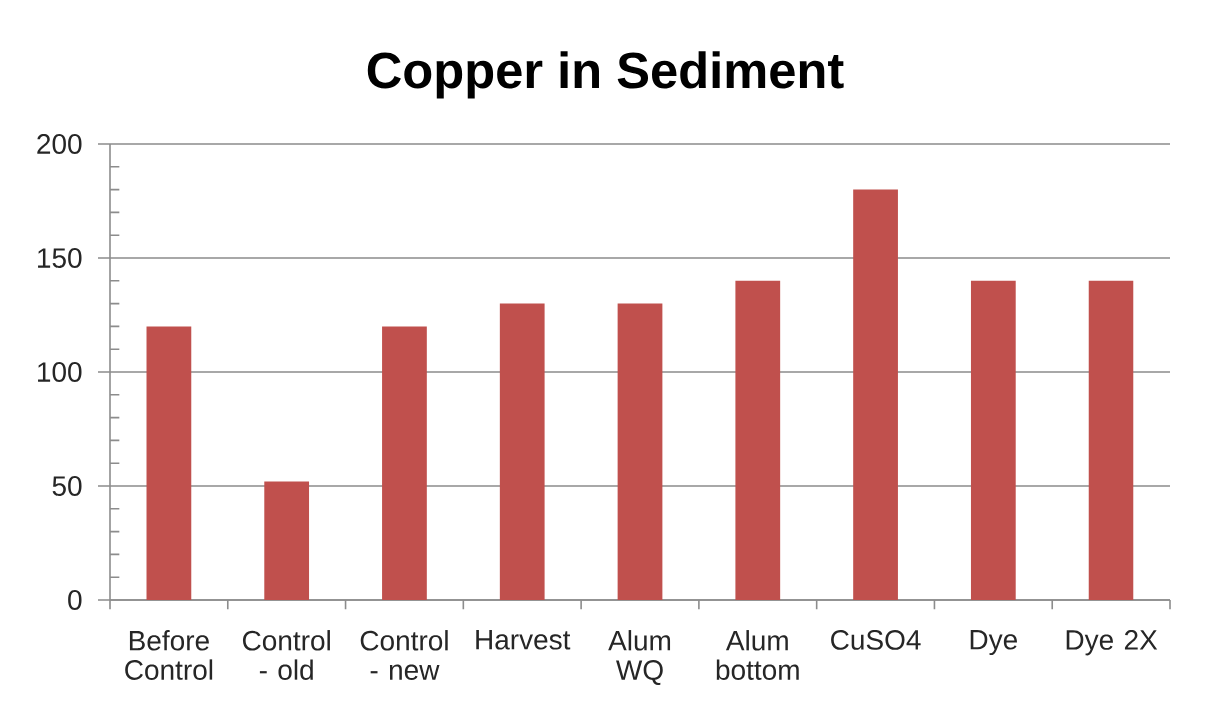  What do you see at coordinates (67, 486) in the screenshot?
I see `y-tick-label: 50` at bounding box center [67, 486].